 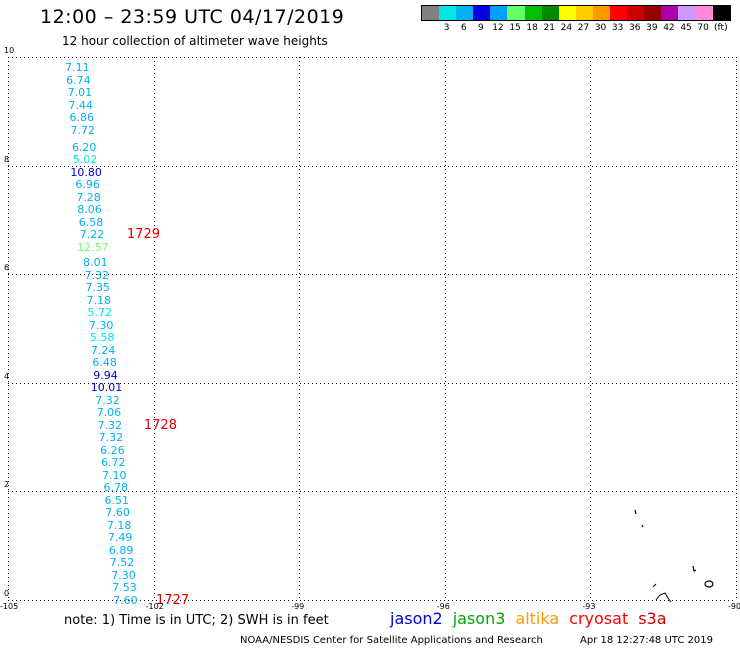 I want to click on wave-height-value: 6.96, so click(x=87, y=185).